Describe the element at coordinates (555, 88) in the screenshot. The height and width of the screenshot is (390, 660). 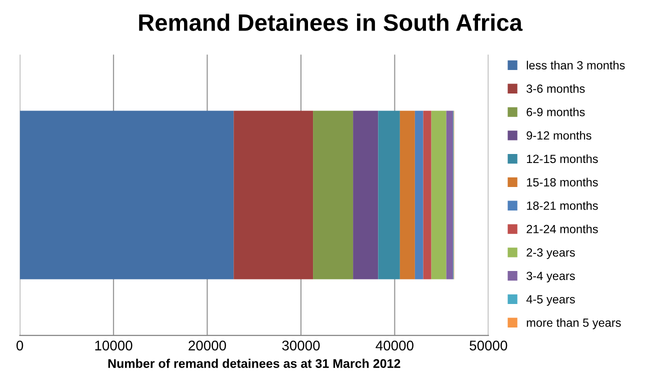
I see `legend-label: 3-6 months` at that location.